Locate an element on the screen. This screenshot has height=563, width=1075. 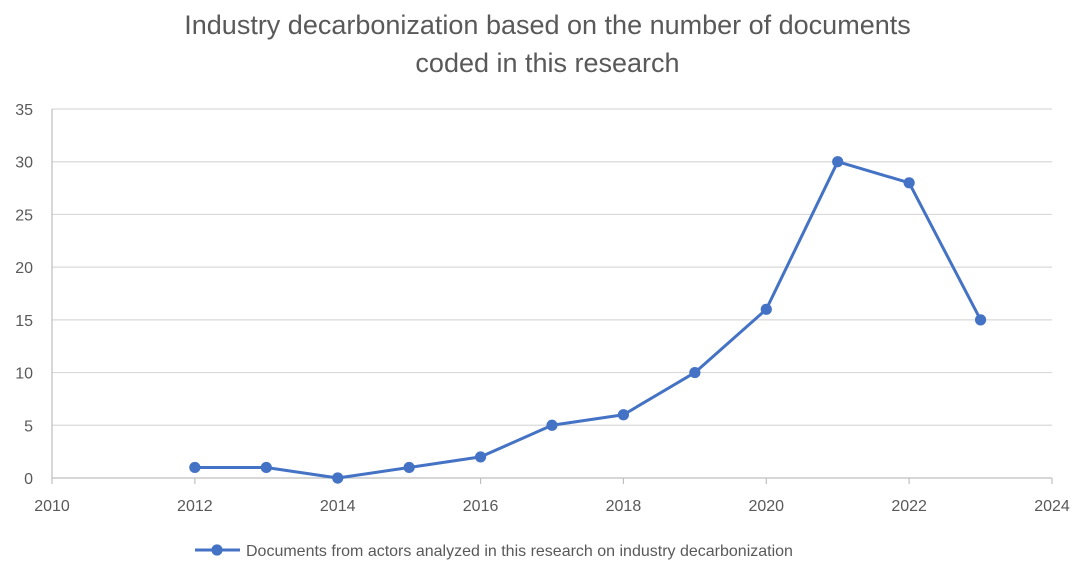
chart-title-line-2: coded in this research is located at coordinates (547, 63).